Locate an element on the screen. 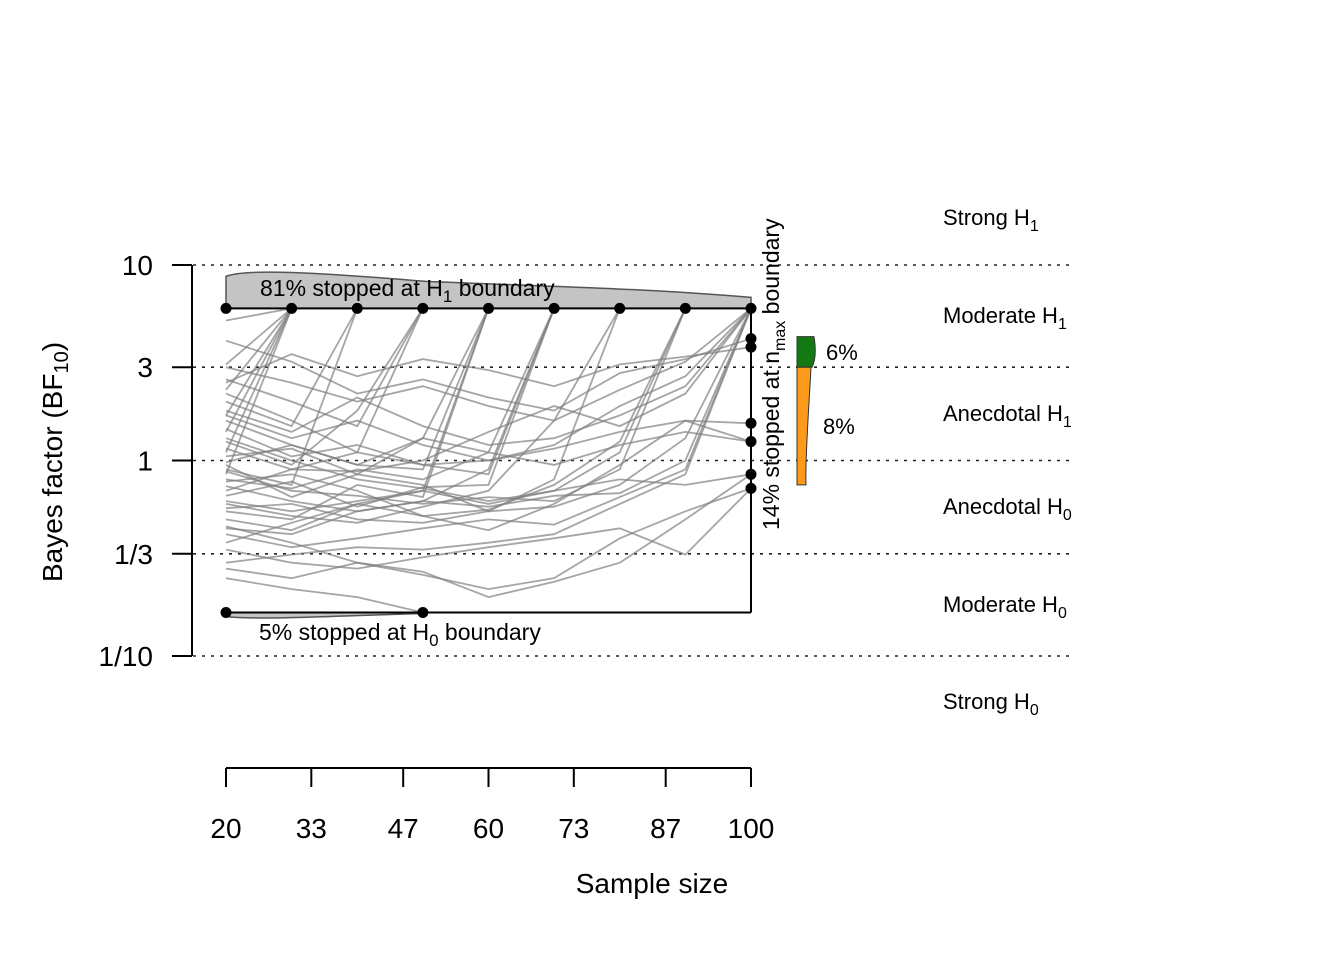  evidence-label-strong-h0: Strong H0 is located at coordinates (991, 704).